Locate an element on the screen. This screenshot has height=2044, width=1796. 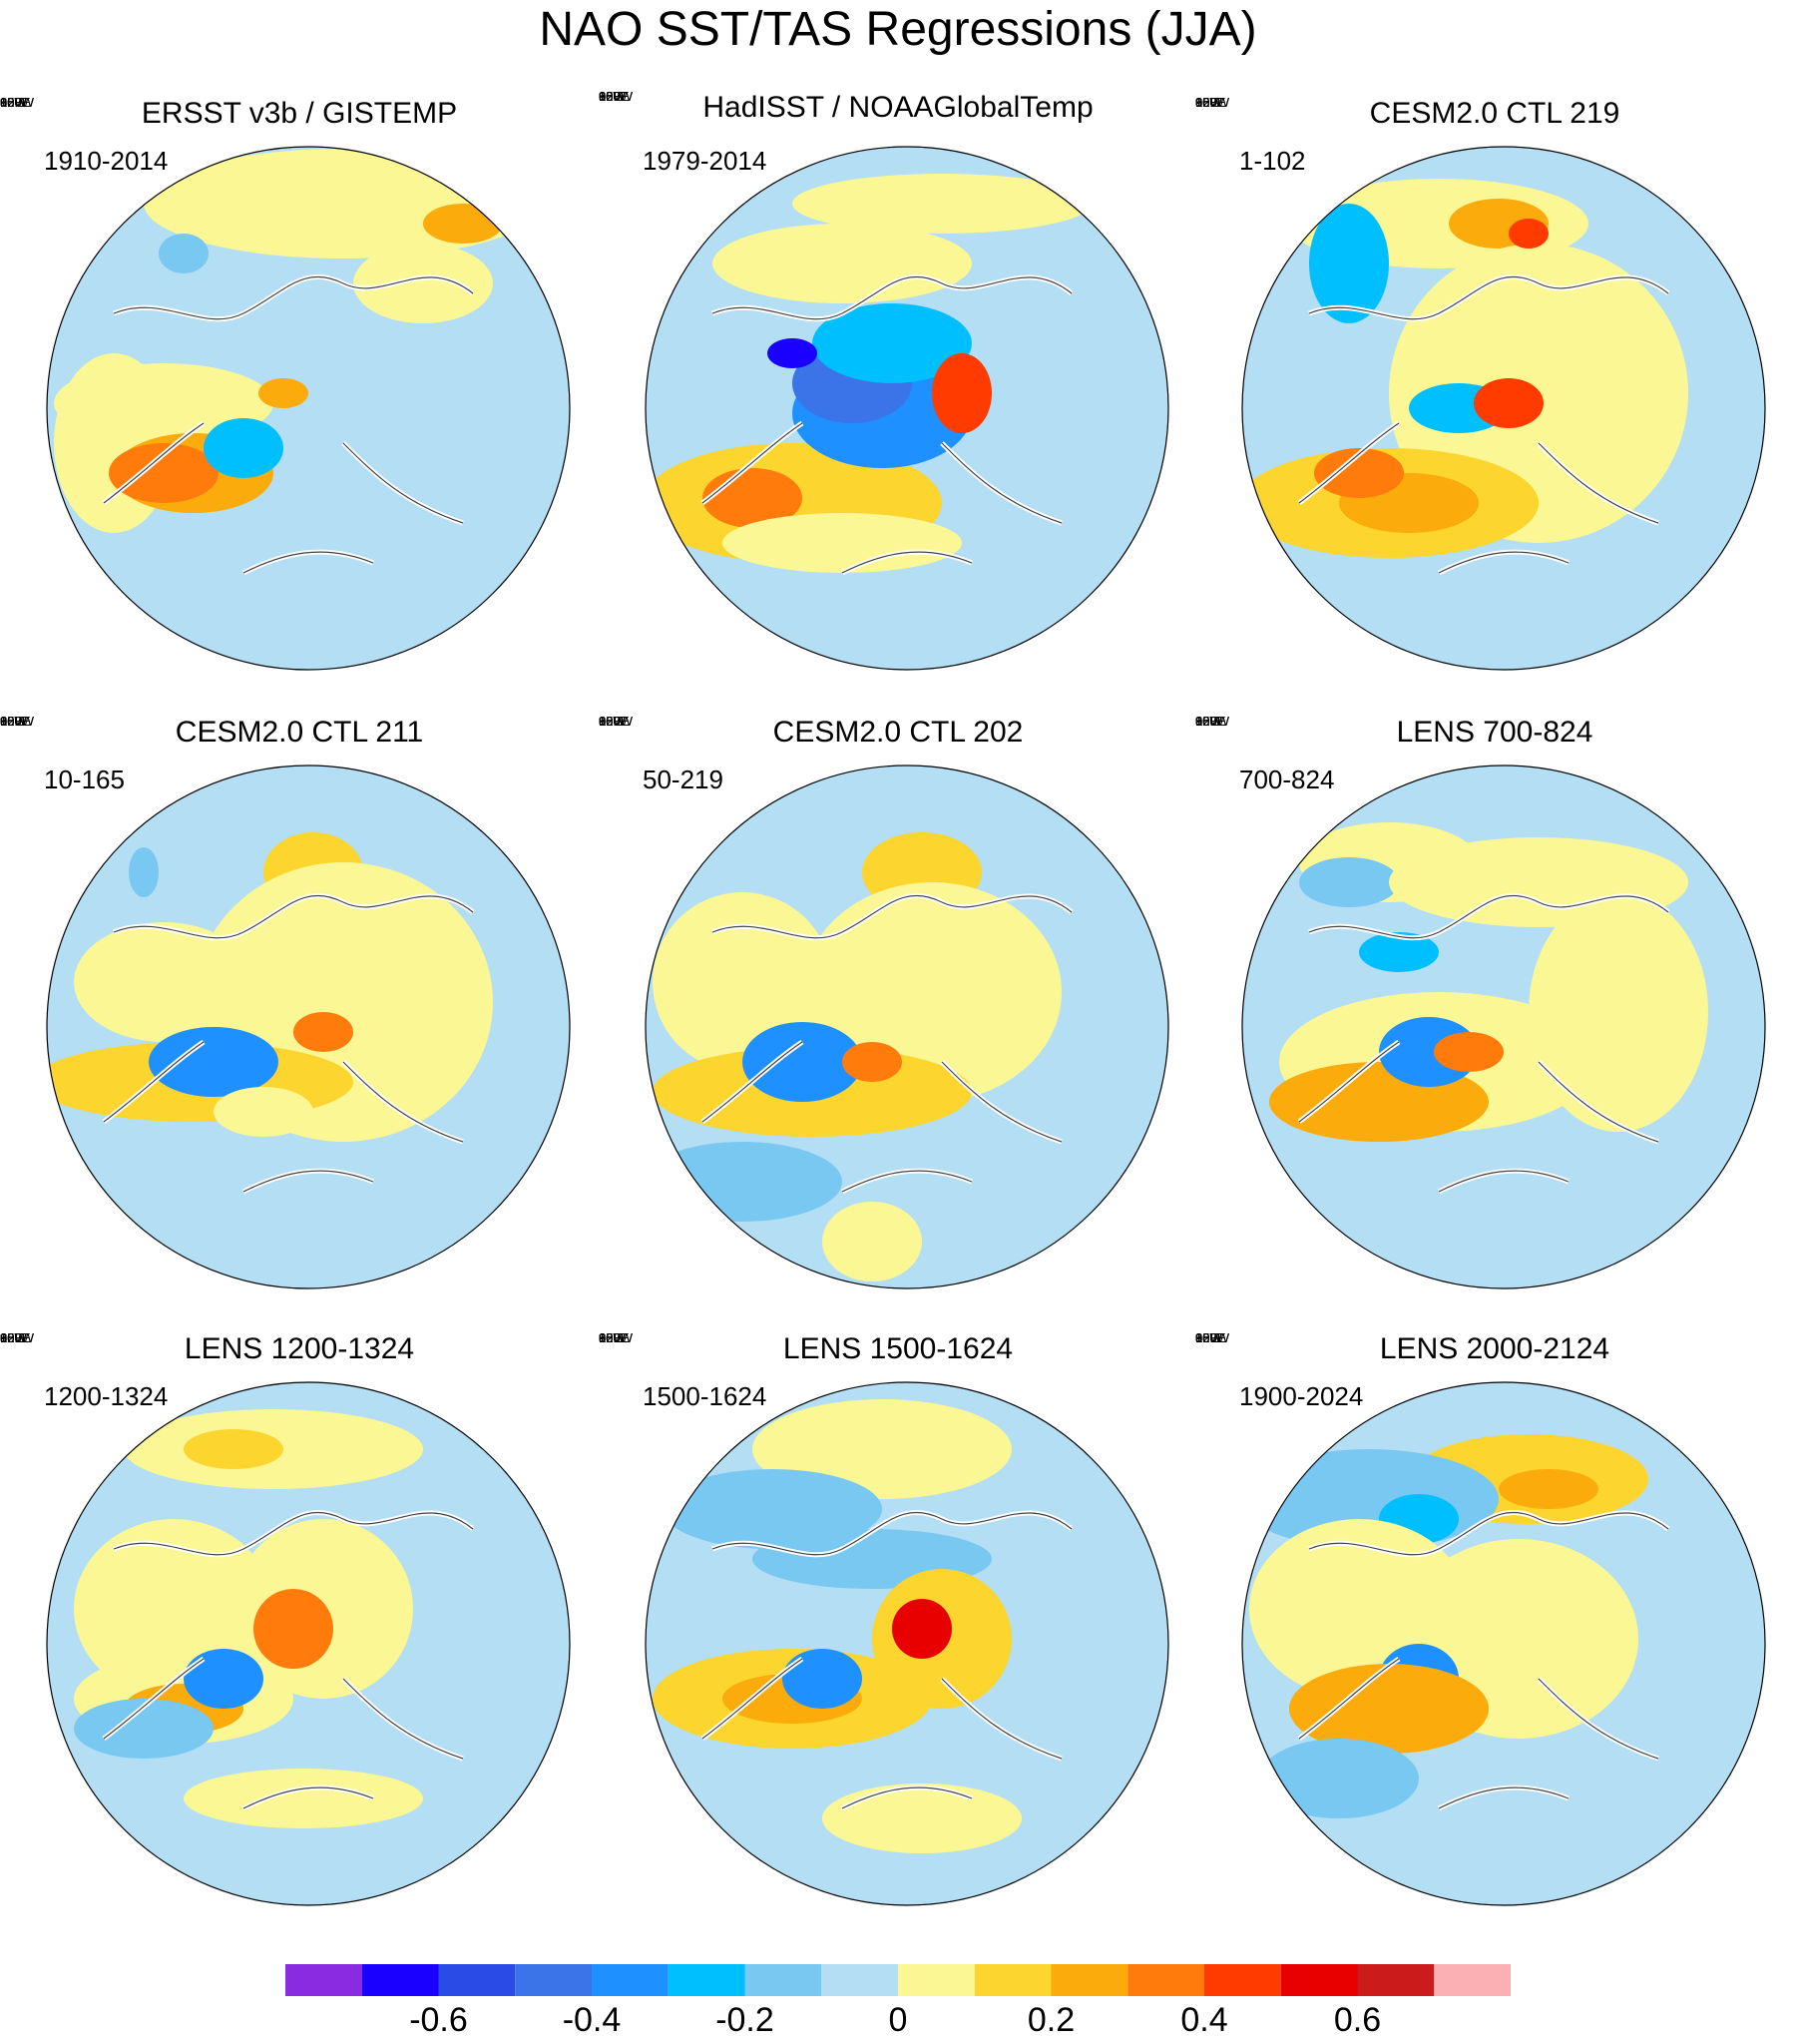
panel-years: 1910-2014 is located at coordinates (106, 161).